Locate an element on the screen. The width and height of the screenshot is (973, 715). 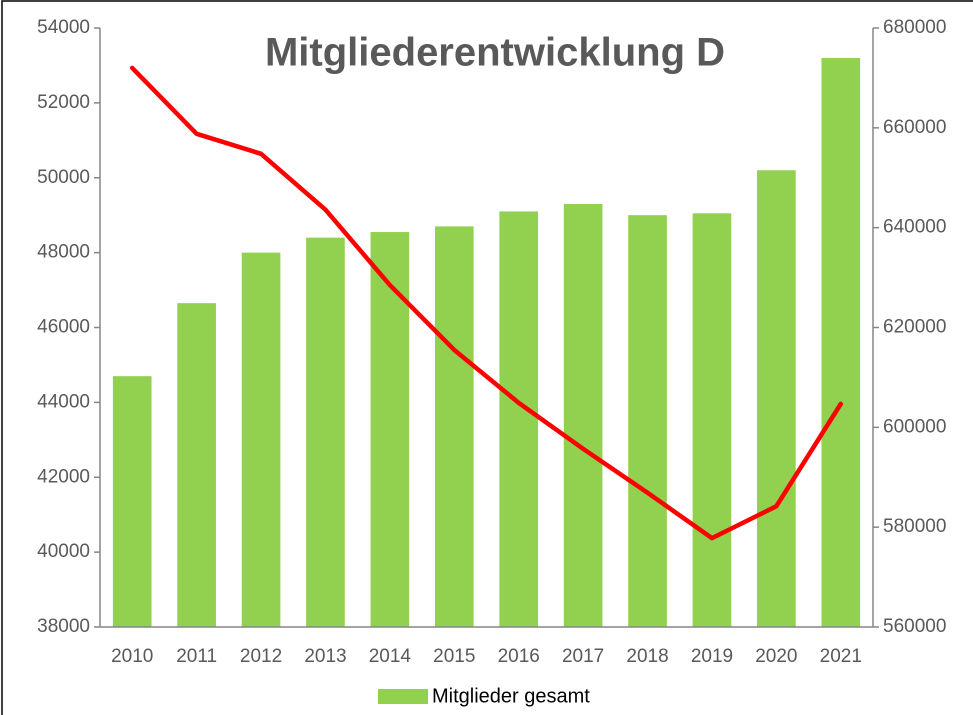
x-tick-label: 2016 is located at coordinates (519, 656).